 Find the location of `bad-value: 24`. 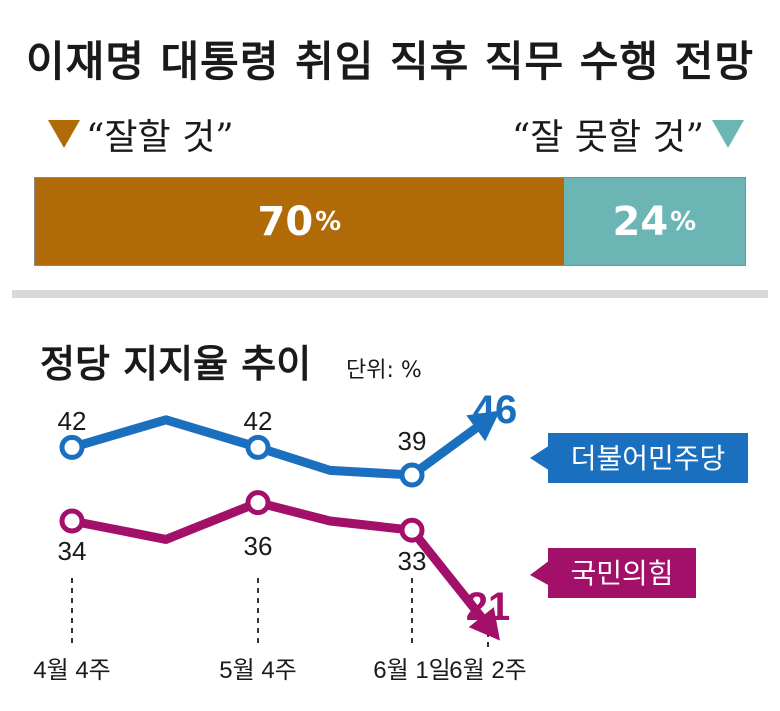

bad-value: 24 is located at coordinates (640, 221).